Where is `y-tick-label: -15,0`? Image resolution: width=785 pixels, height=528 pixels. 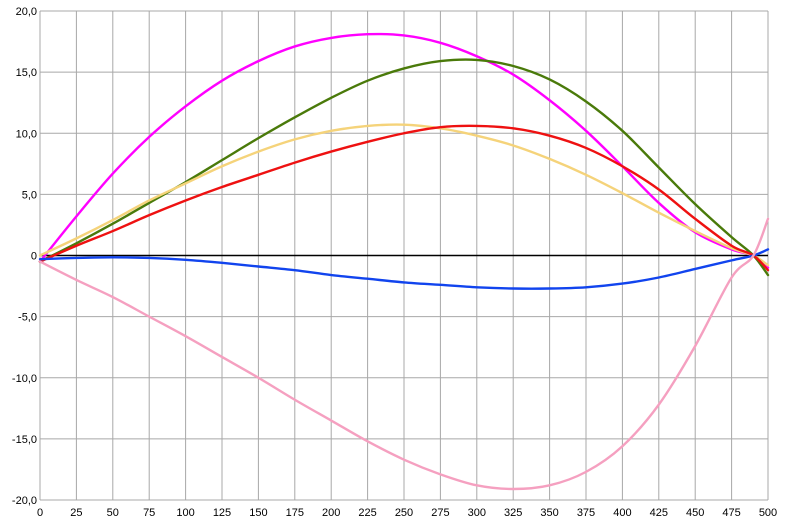 y-tick-label: -15,0 is located at coordinates (24, 440).